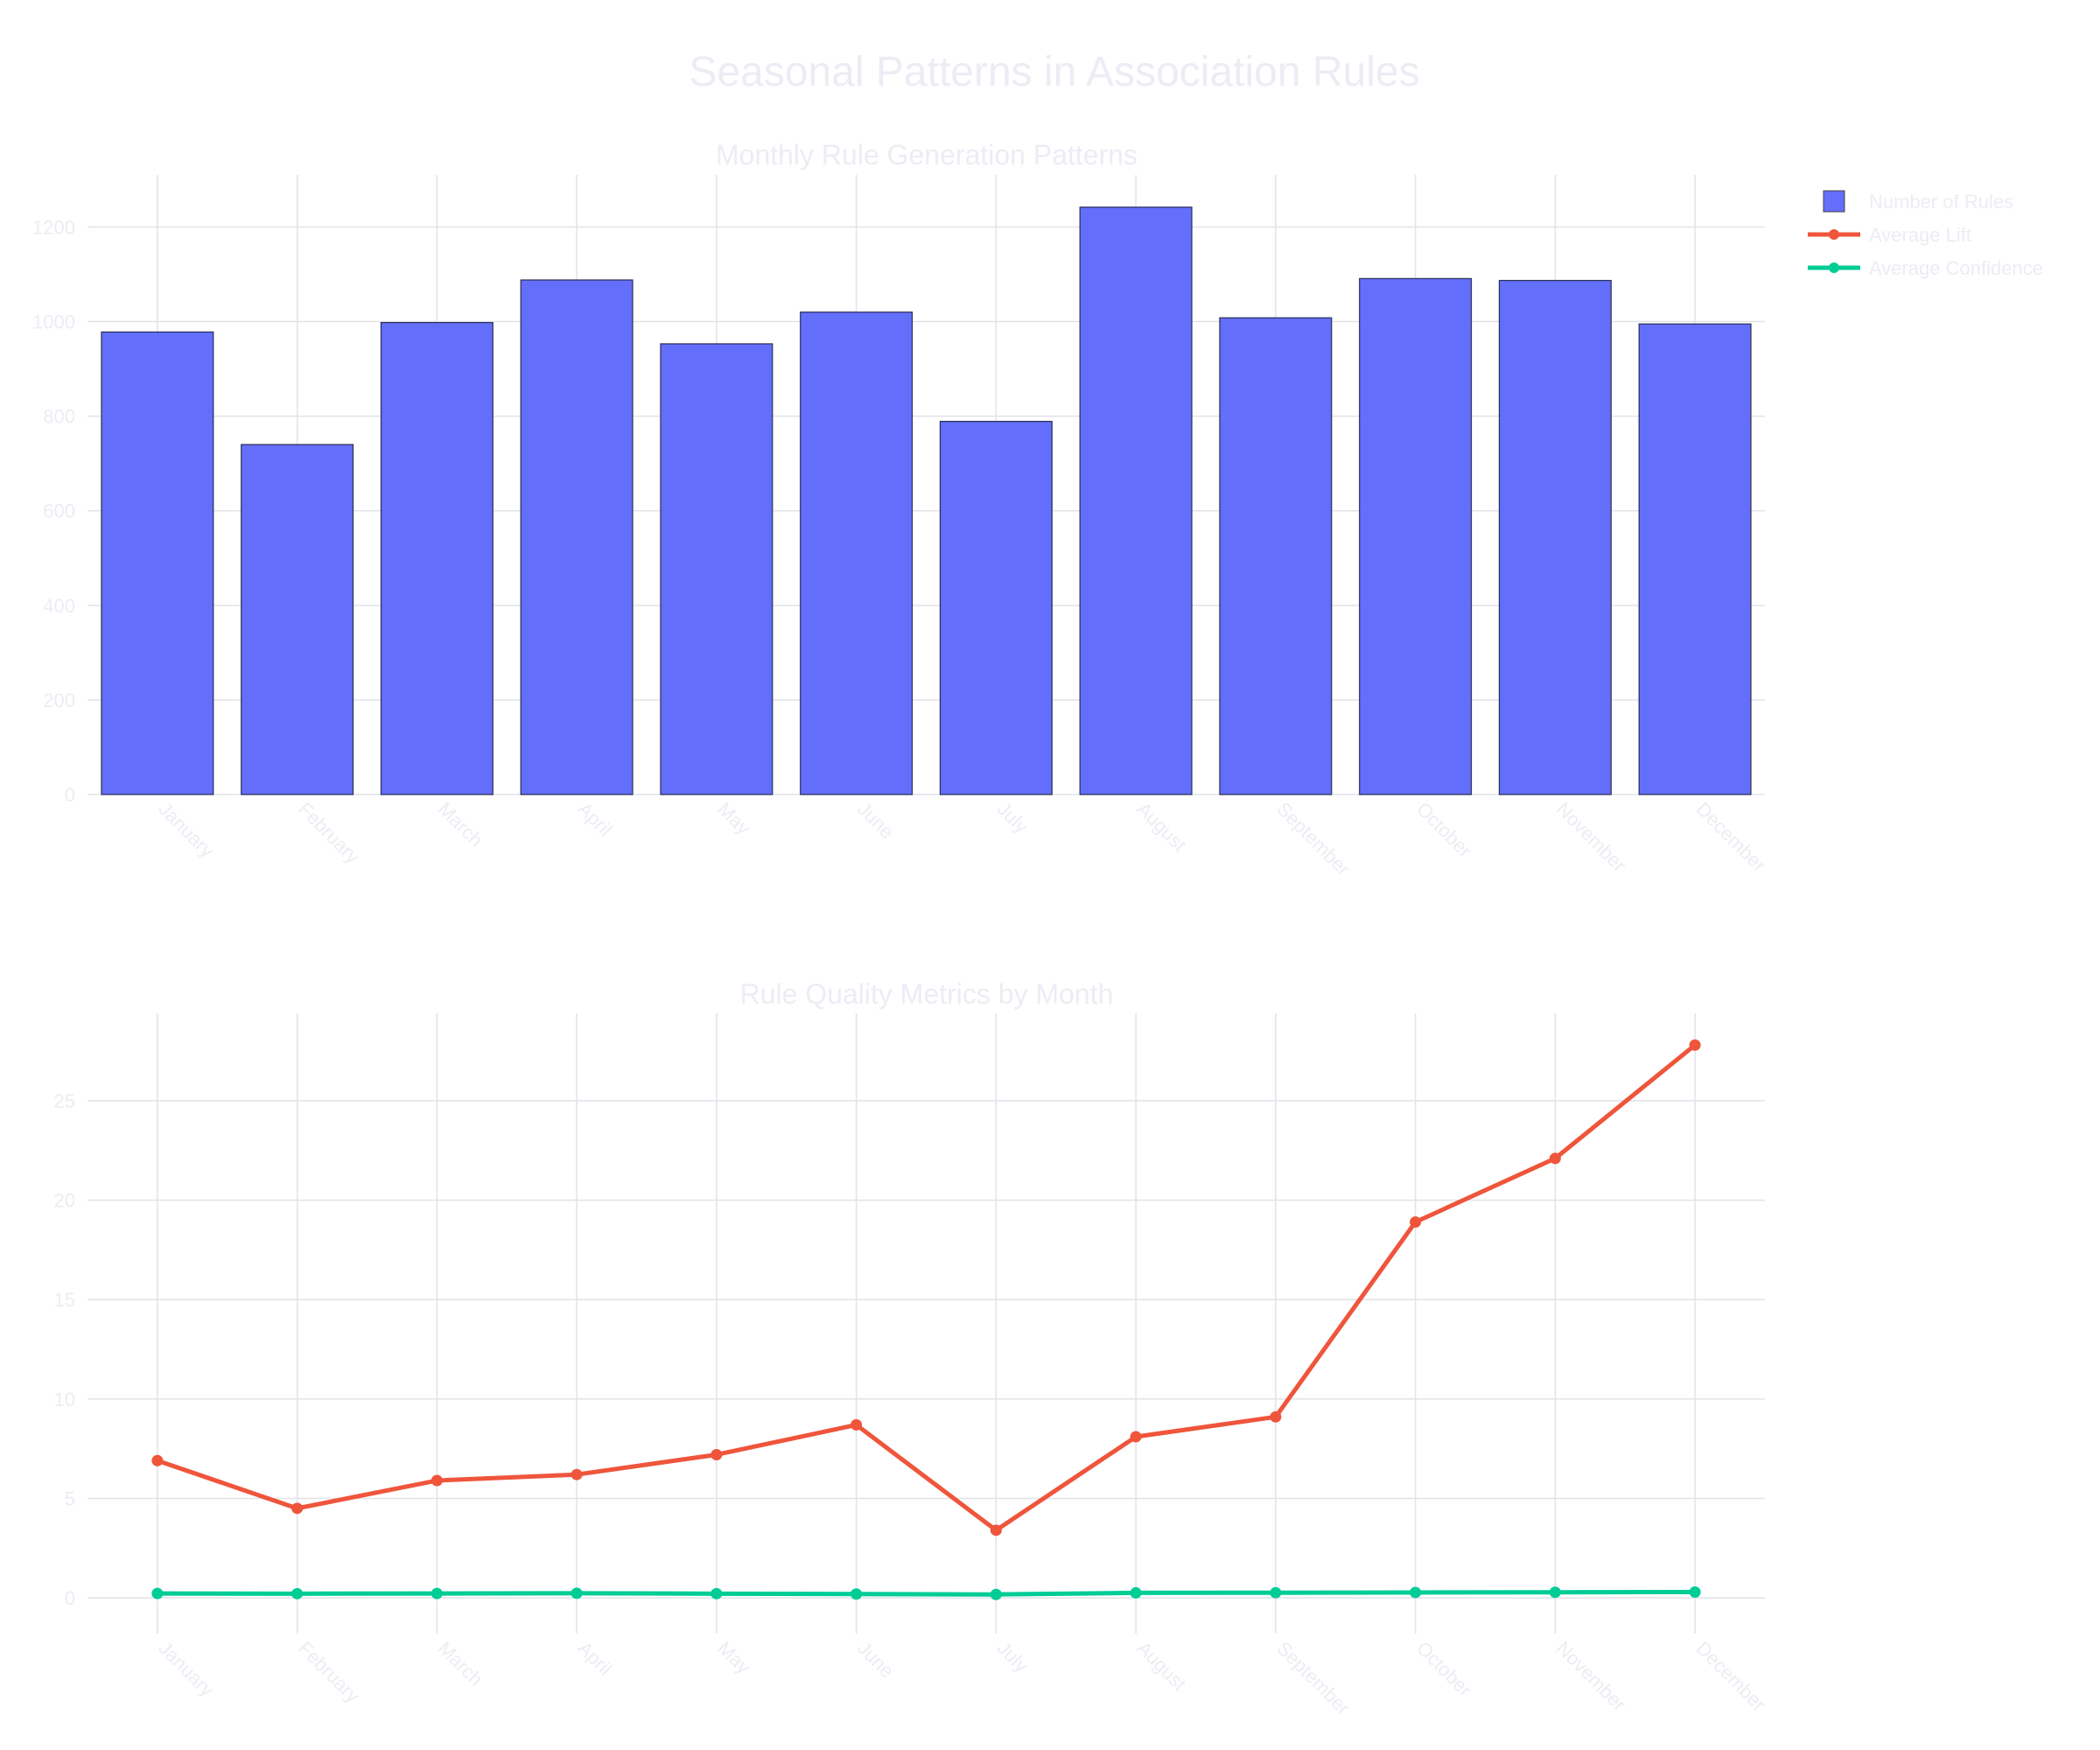 The width and height of the screenshot is (2100, 1750). Describe the element at coordinates (1416, 536) in the screenshot. I see `bar-october` at that location.